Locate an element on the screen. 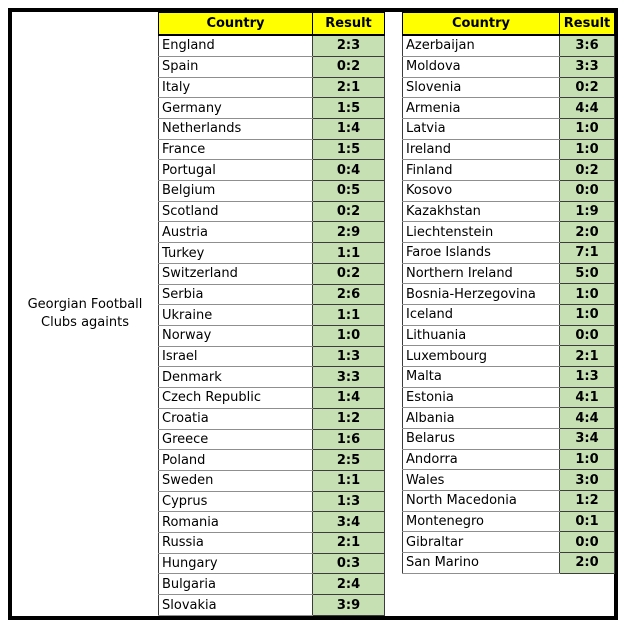 The width and height of the screenshot is (626, 628). country-cell: Albania is located at coordinates (481, 418).